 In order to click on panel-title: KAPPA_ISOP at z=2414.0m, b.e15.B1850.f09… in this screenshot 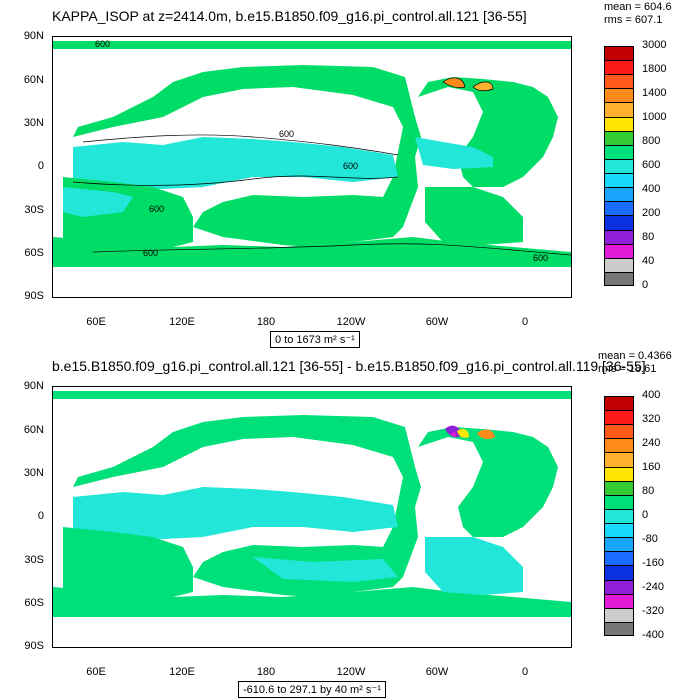, I will do `click(289, 16)`.